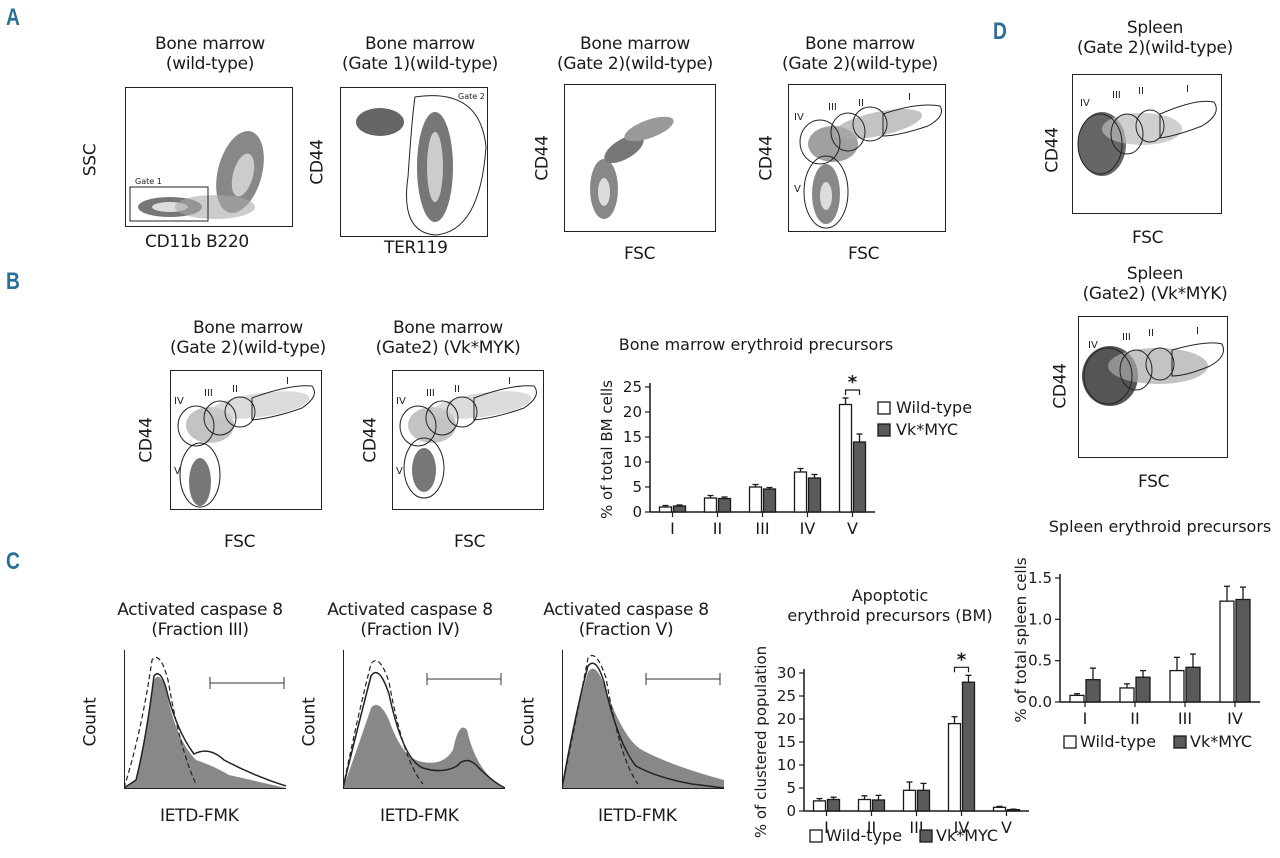 The height and width of the screenshot is (858, 1280). What do you see at coordinates (90, 160) in the screenshot?
I see `flow-a1-ylabel: SSC` at bounding box center [90, 160].